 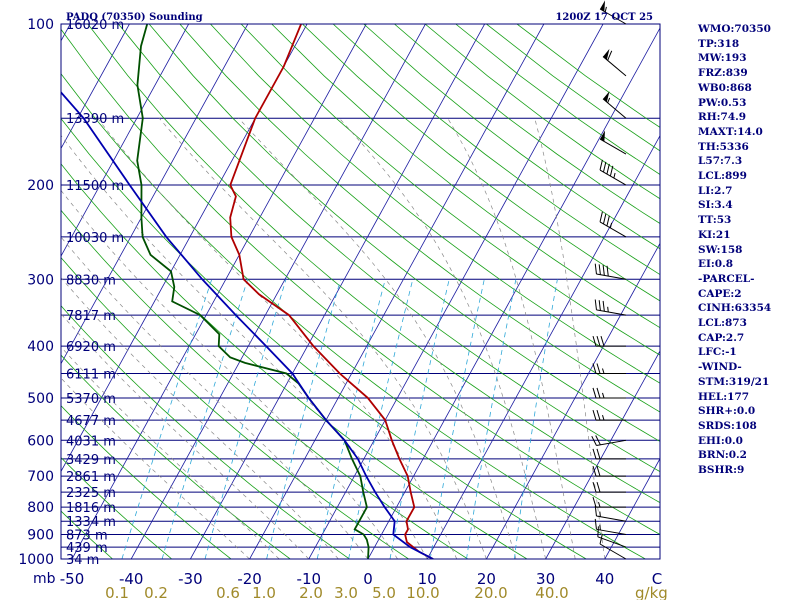 I want to click on height-label: 2861 m, so click(x=91, y=477).